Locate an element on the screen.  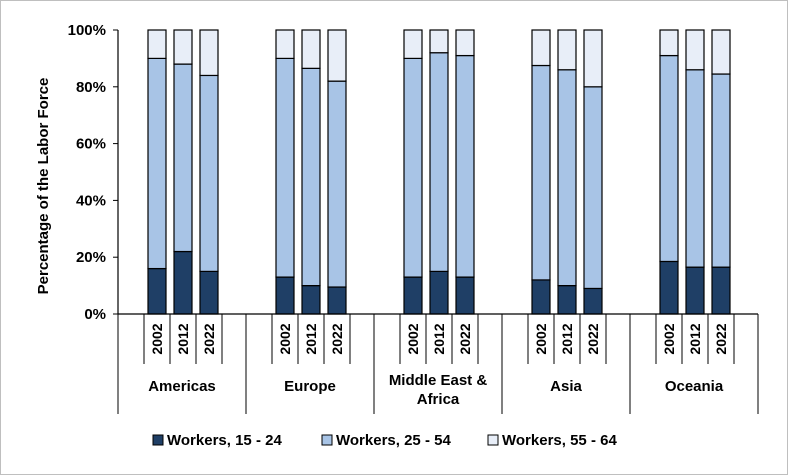
x-group-label: Americas is located at coordinates (182, 386).